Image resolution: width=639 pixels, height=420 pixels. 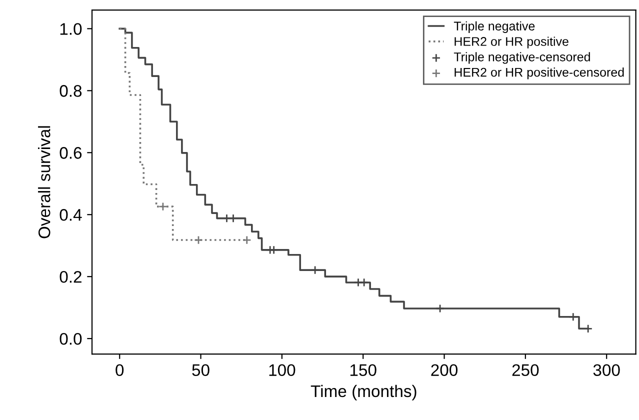 I want to click on x-tick-label: 50, so click(x=201, y=370).